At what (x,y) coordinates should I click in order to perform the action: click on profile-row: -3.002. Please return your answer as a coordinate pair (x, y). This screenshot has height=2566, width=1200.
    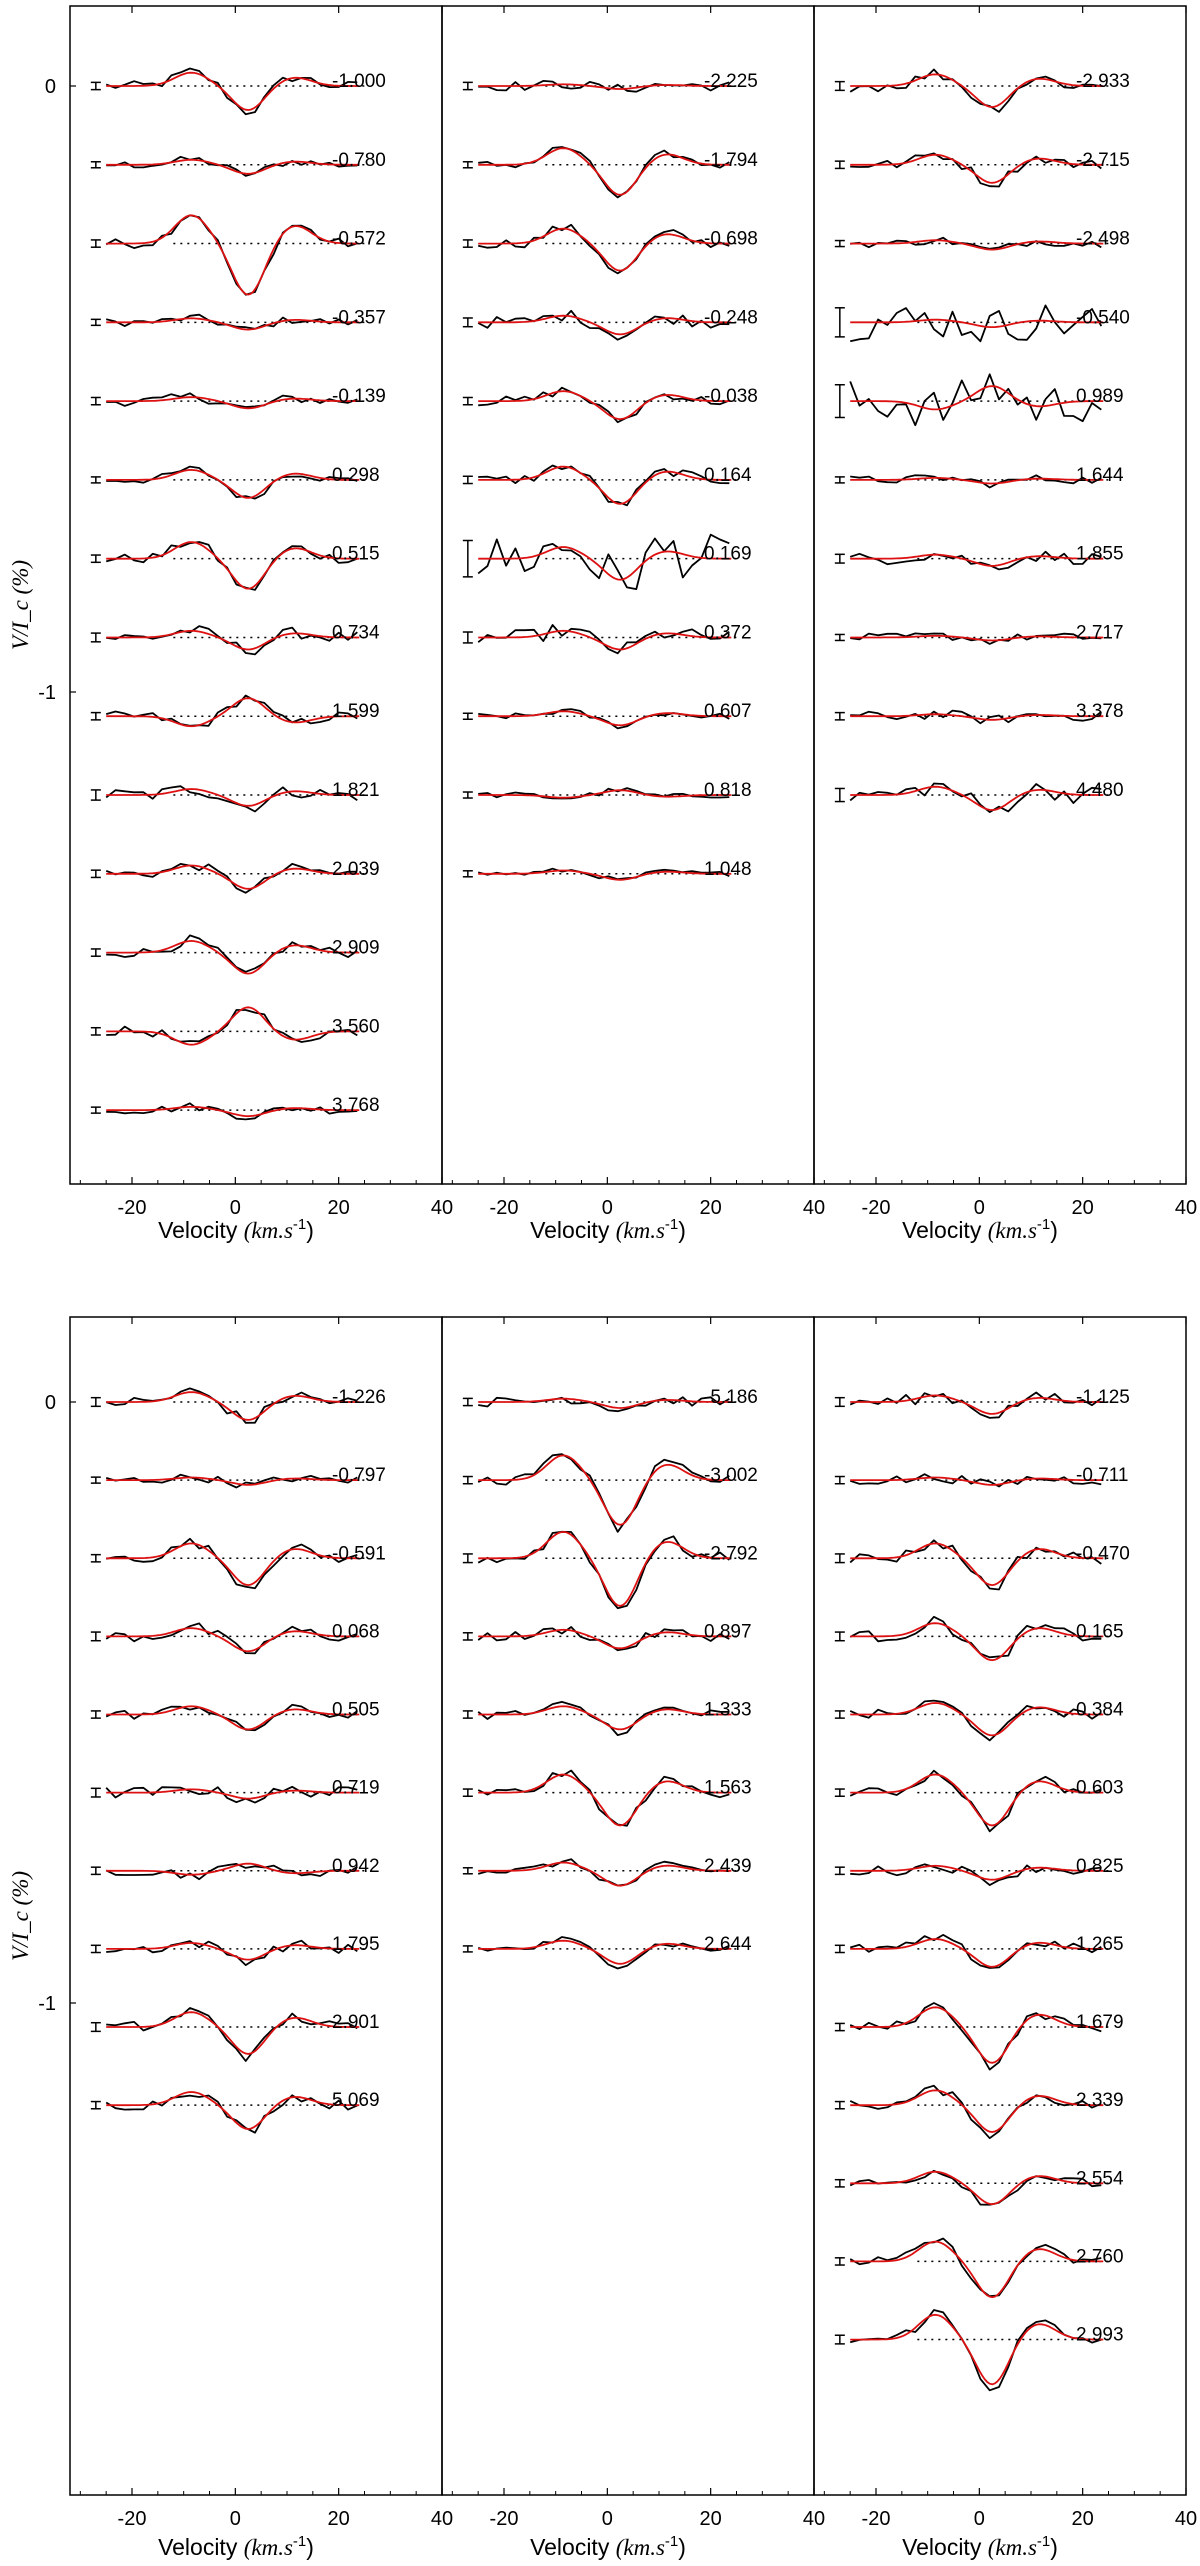
    Looking at the image, I should click on (610, 1493).